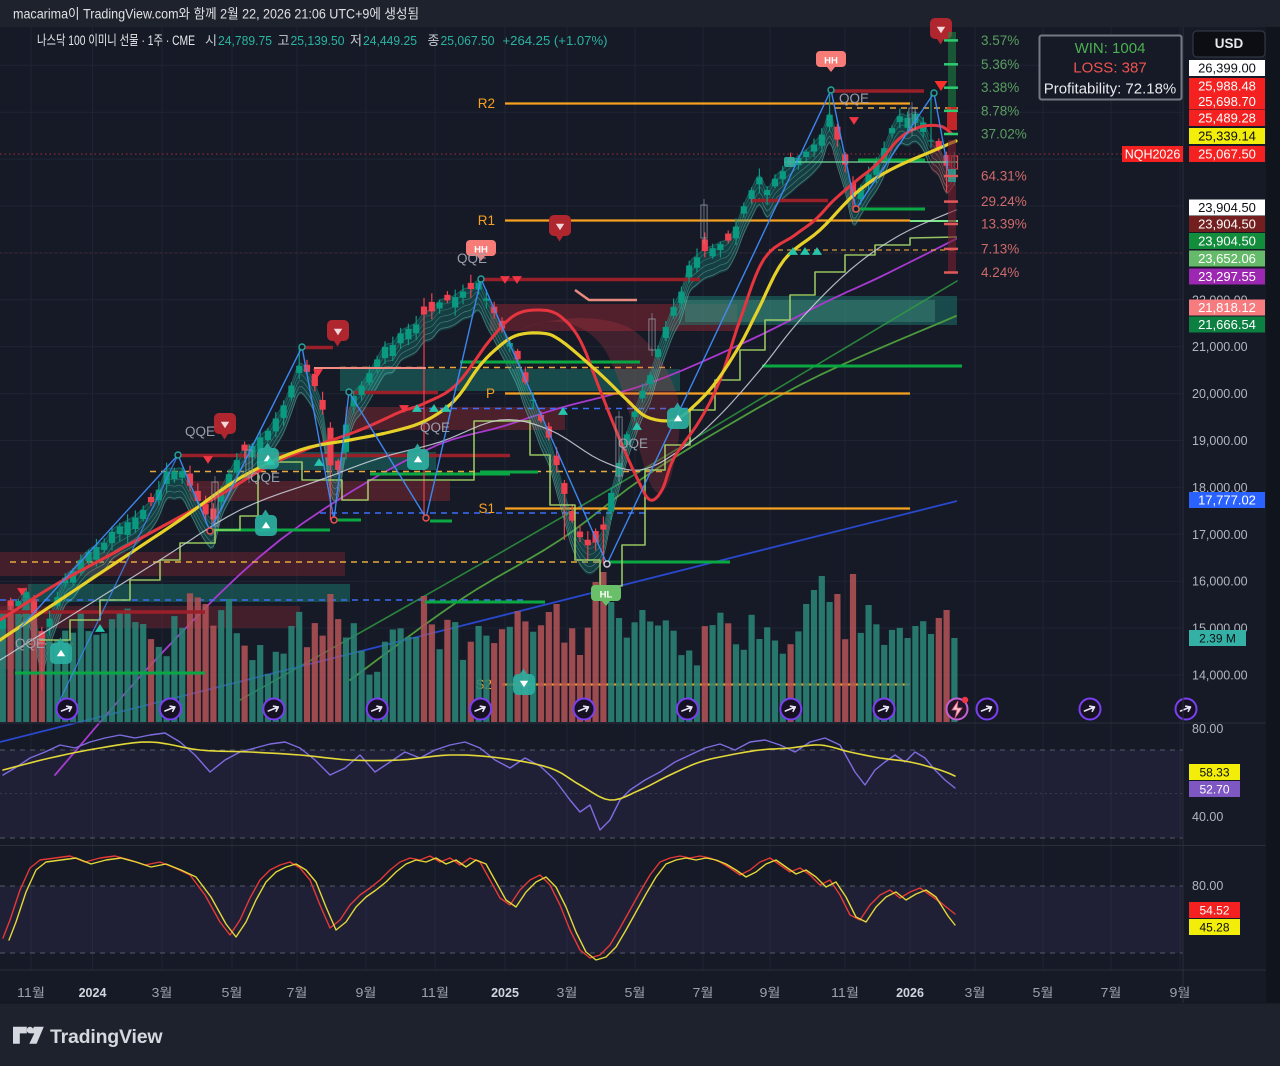 The height and width of the screenshot is (1066, 1280). Describe the element at coordinates (1229, 43) in the screenshot. I see `svg-text: USD` at that location.